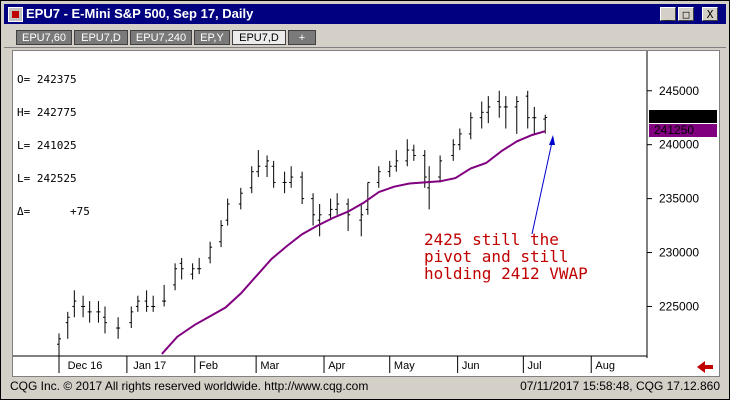 The height and width of the screenshot is (400, 730). I want to click on window-title: EPU7 - E-Mini S&P 500, Sep 17, Daily, so click(140, 13).